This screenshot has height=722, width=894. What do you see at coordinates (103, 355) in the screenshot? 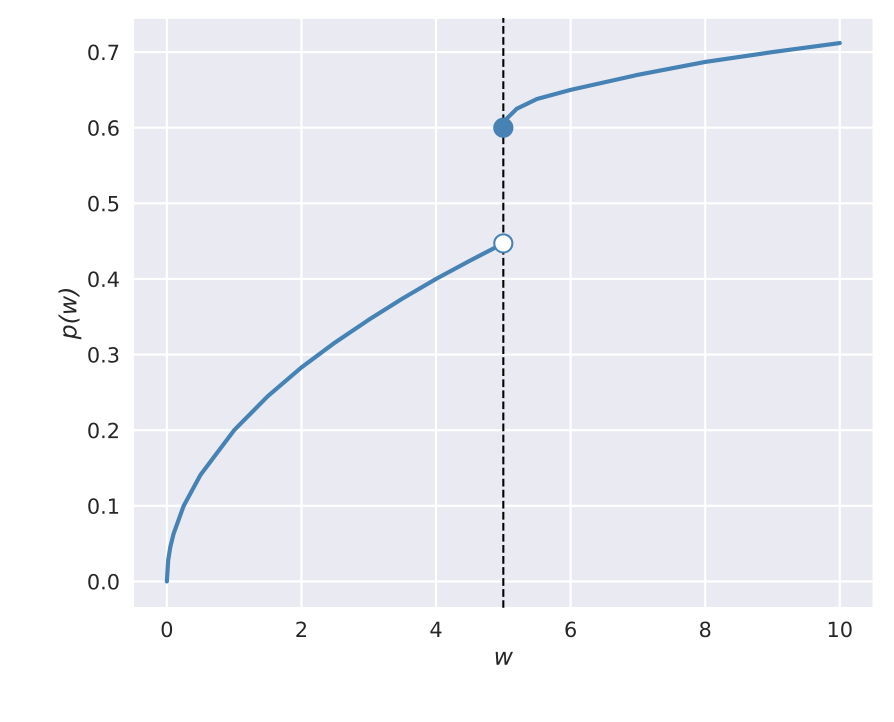
I see `y-tick-label: 0.3` at bounding box center [103, 355].